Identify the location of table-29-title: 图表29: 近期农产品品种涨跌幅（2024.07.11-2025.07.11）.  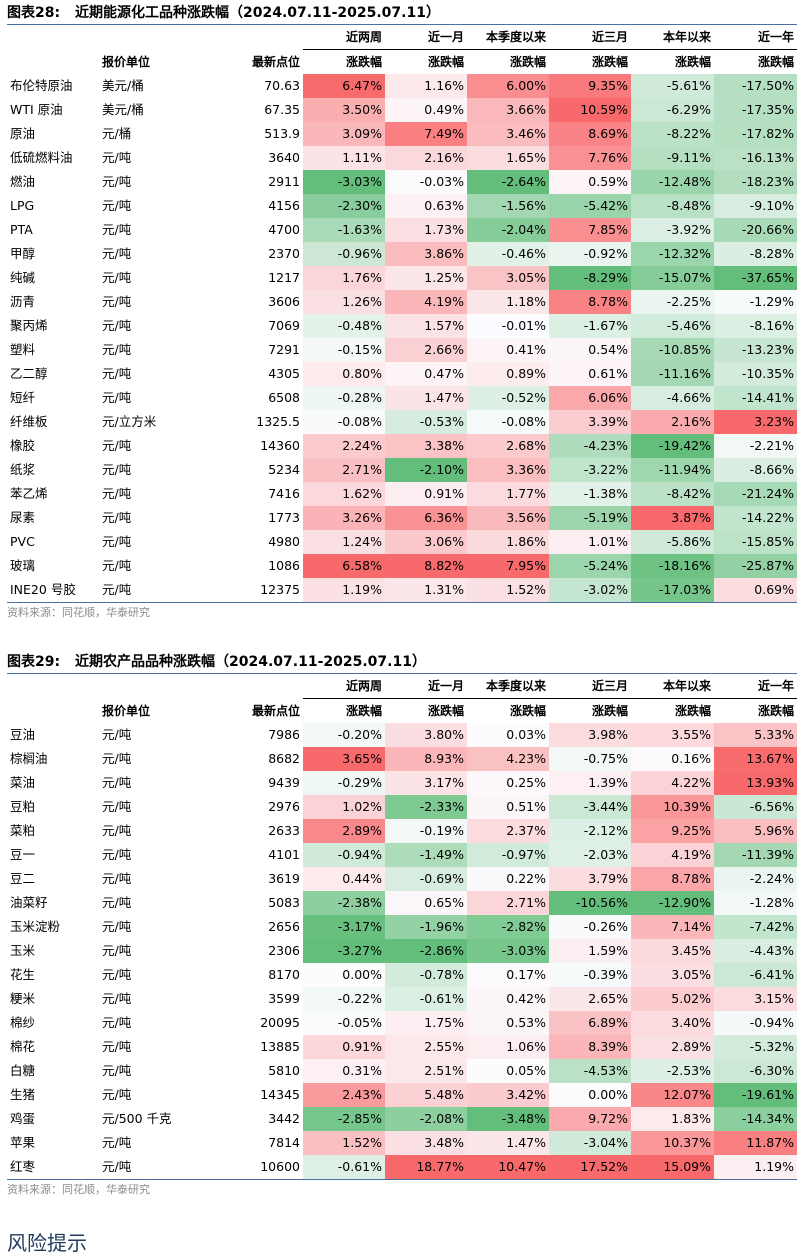
(402, 662).